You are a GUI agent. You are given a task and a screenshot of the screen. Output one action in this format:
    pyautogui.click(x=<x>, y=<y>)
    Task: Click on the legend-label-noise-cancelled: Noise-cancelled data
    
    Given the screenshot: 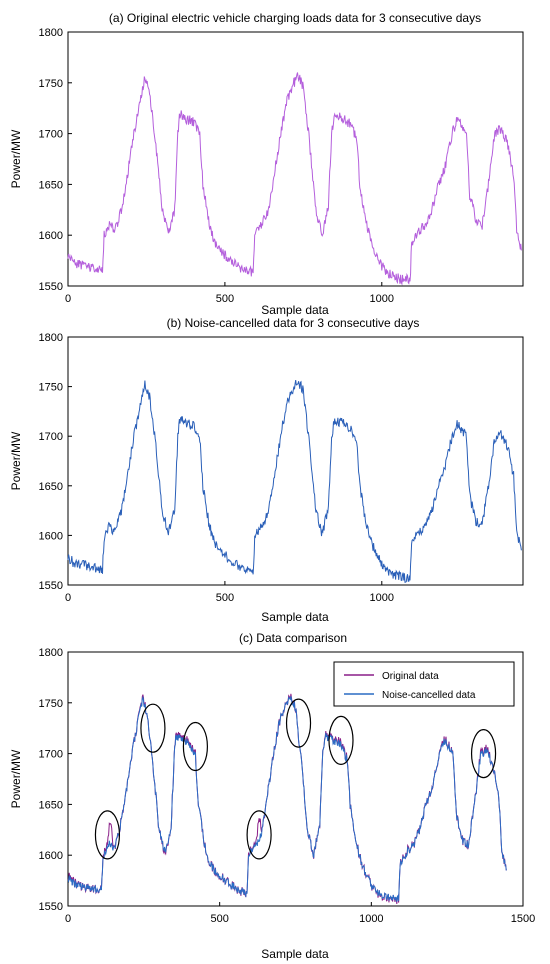 What is the action you would take?
    pyautogui.click(x=429, y=695)
    